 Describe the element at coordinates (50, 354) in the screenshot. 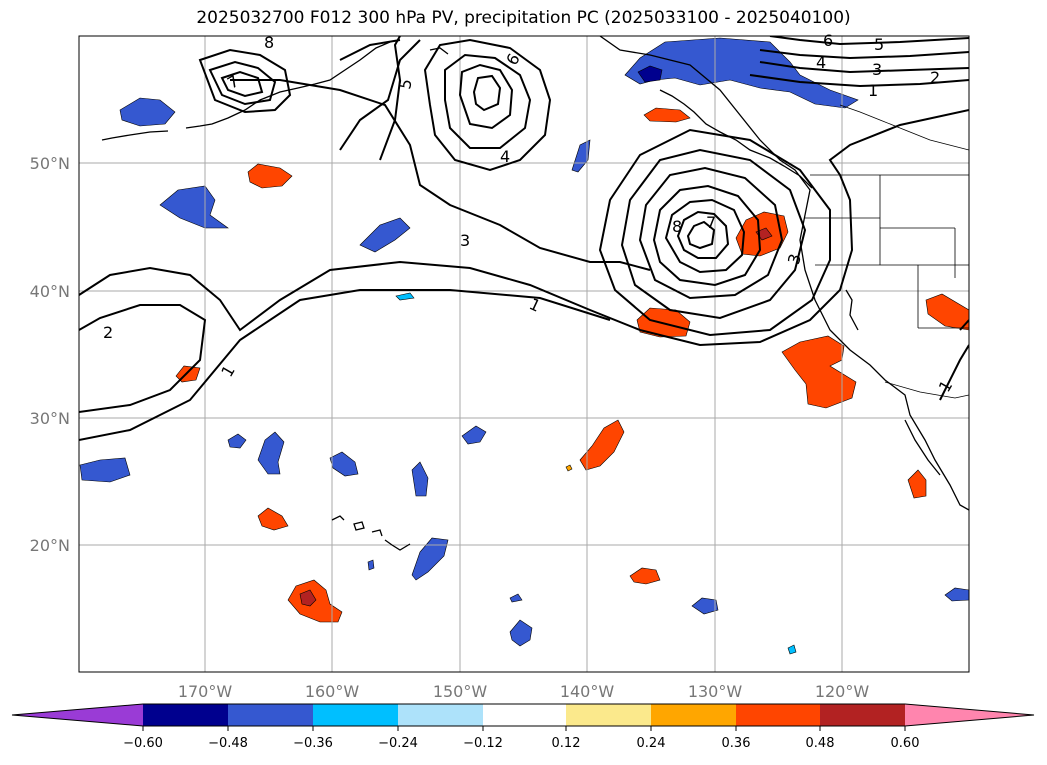

I see `latitude-labels: 50°N 40°N 30°N 20°N` at that location.